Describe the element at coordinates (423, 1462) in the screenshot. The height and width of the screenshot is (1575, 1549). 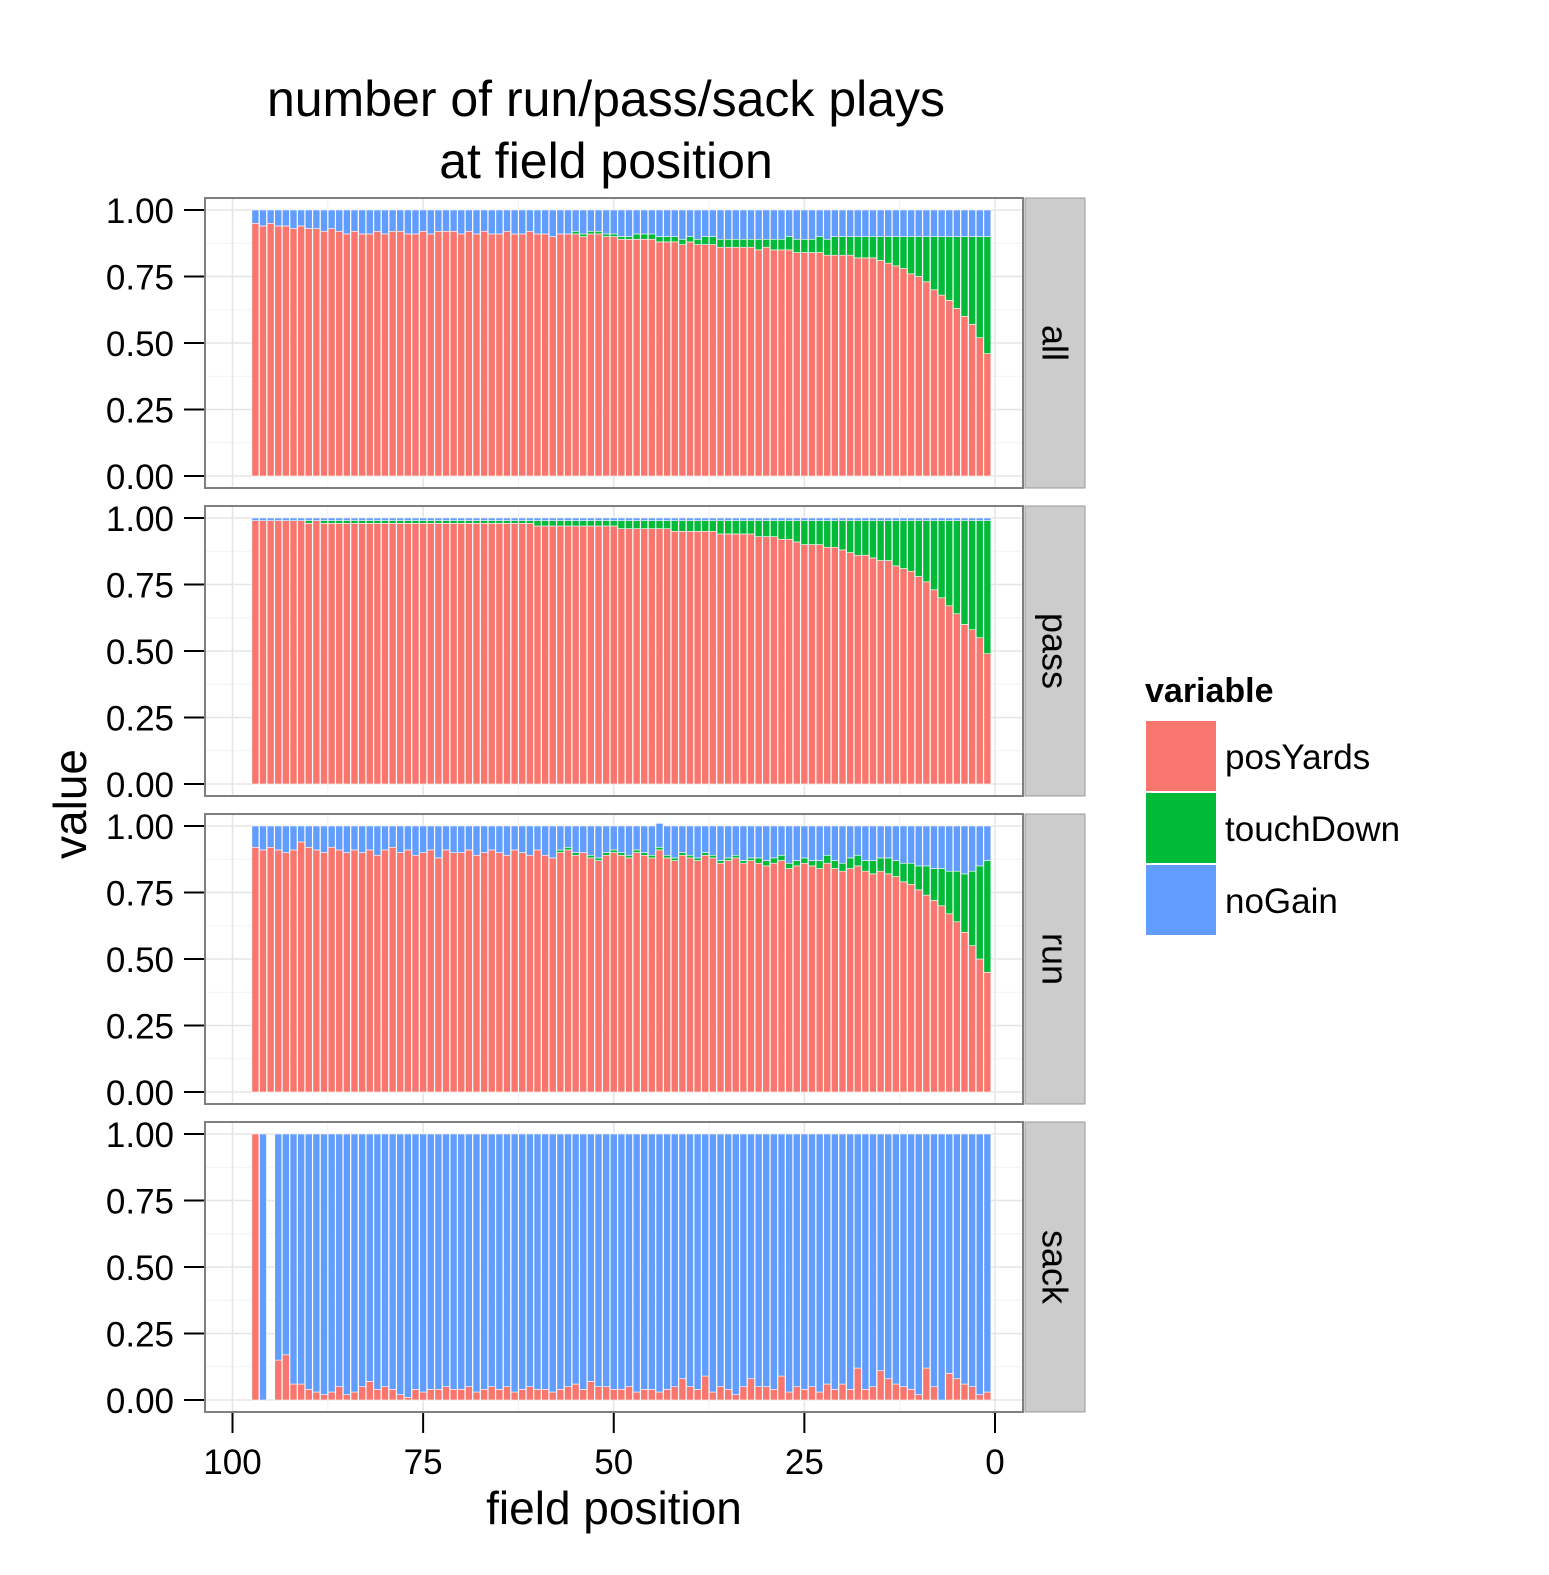
I see `x-tick-label: 75` at that location.